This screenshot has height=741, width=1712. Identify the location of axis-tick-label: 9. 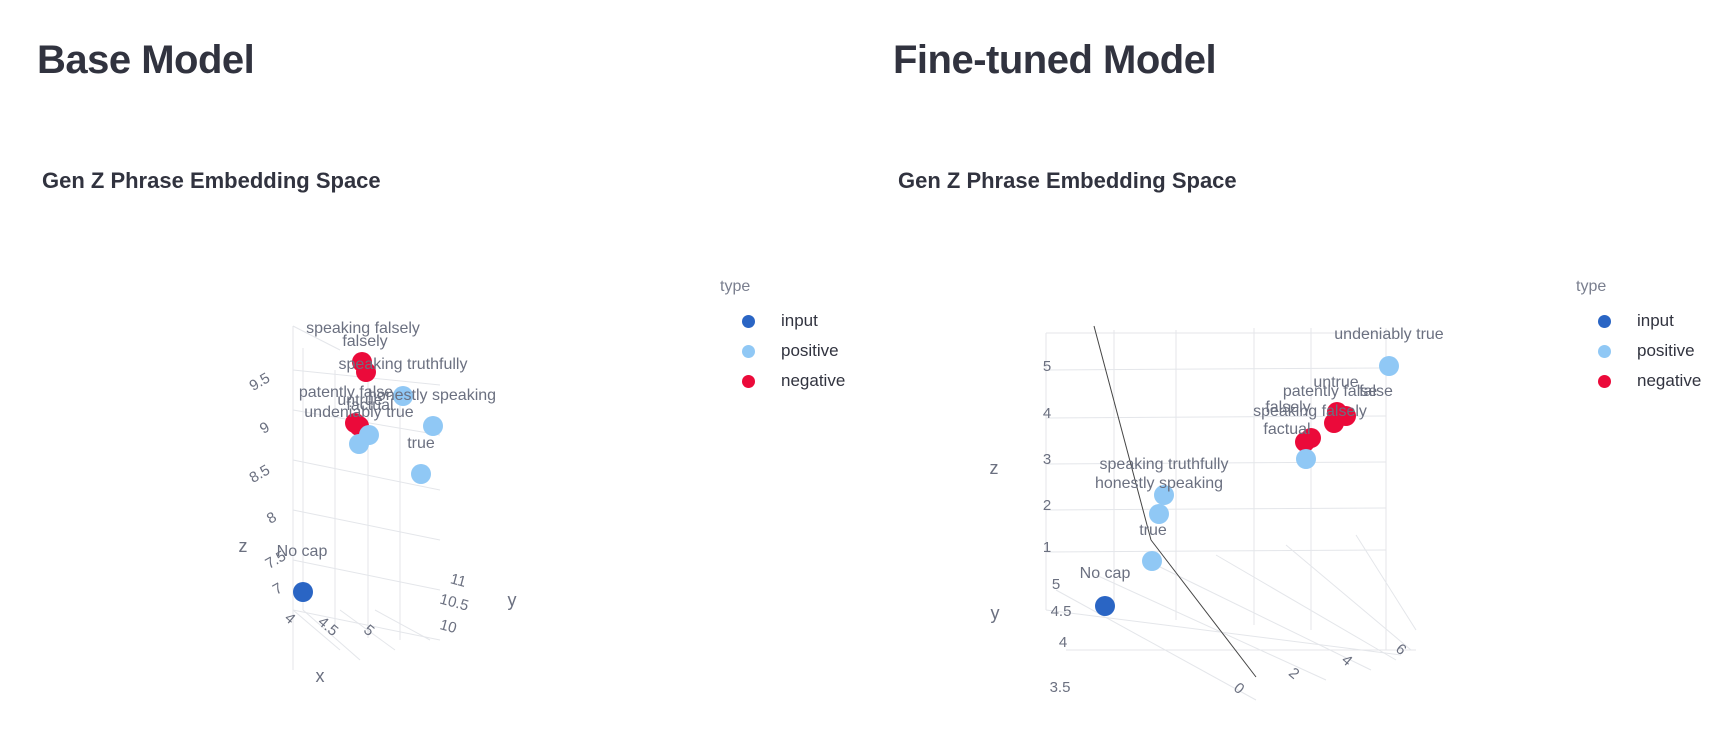
(265, 428).